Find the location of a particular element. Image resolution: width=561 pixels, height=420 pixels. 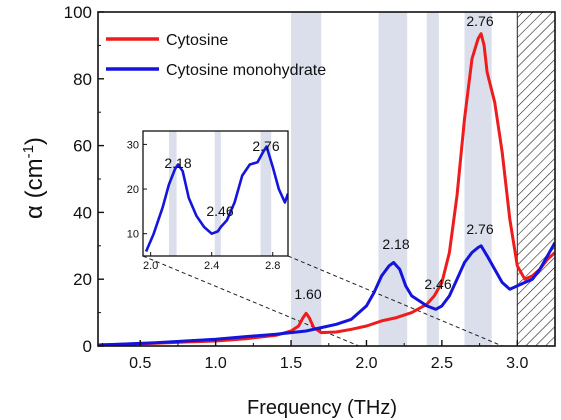

x-tick-label-2: 1.5 is located at coordinates (291, 363).